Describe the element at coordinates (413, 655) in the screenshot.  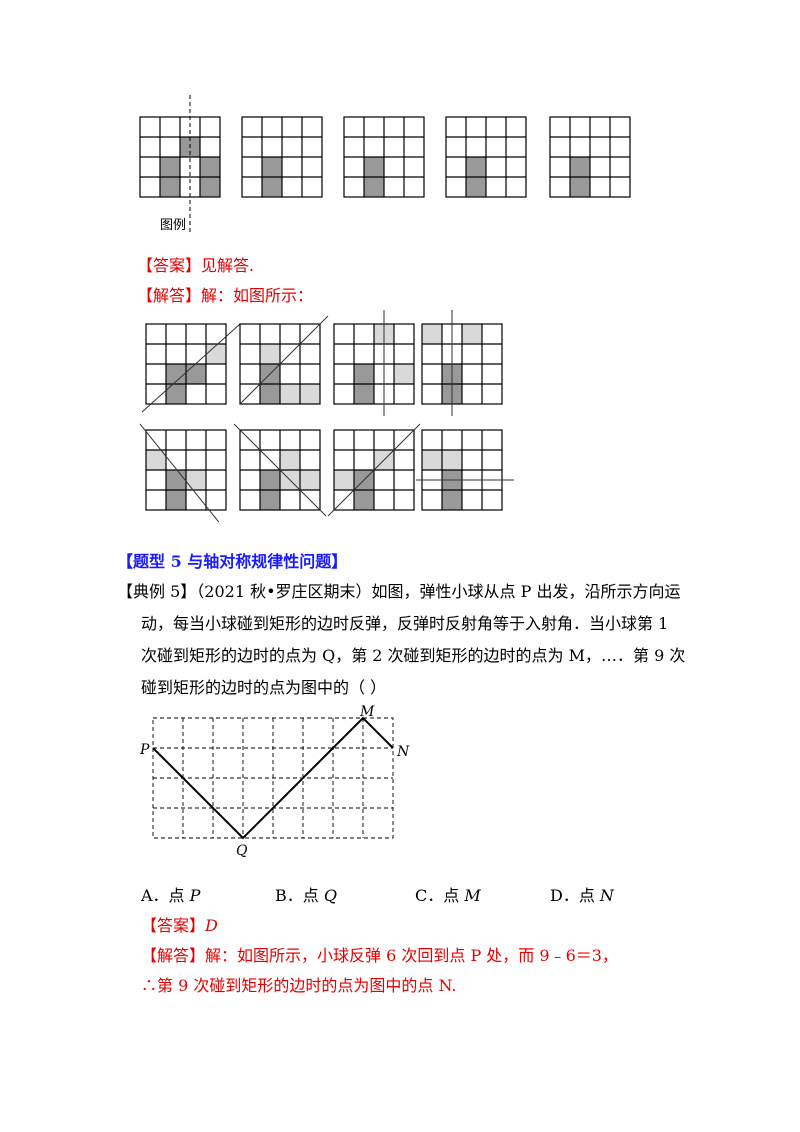
I see `example-line-3: 次碰到矩形的边时的点为 Q，第 2 次碰到矩形的边时的点为 M，…．第 9 次` at that location.